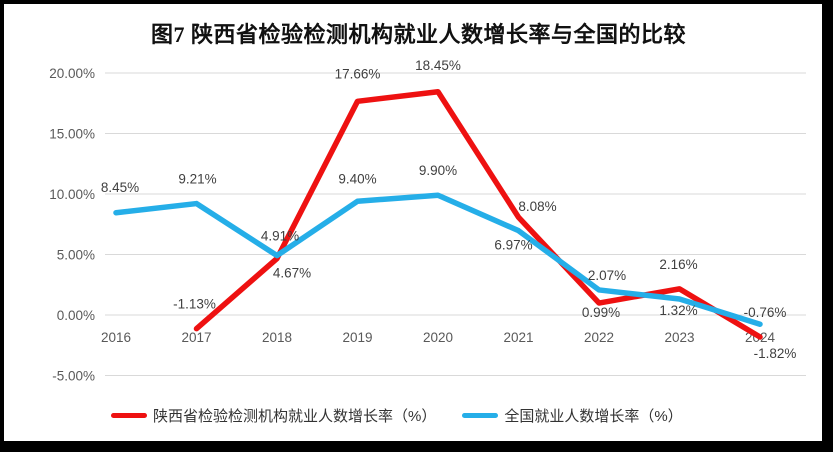 This screenshot has width=833, height=452. What do you see at coordinates (129, 415) in the screenshot?
I see `legend-line-swatch-red` at bounding box center [129, 415].